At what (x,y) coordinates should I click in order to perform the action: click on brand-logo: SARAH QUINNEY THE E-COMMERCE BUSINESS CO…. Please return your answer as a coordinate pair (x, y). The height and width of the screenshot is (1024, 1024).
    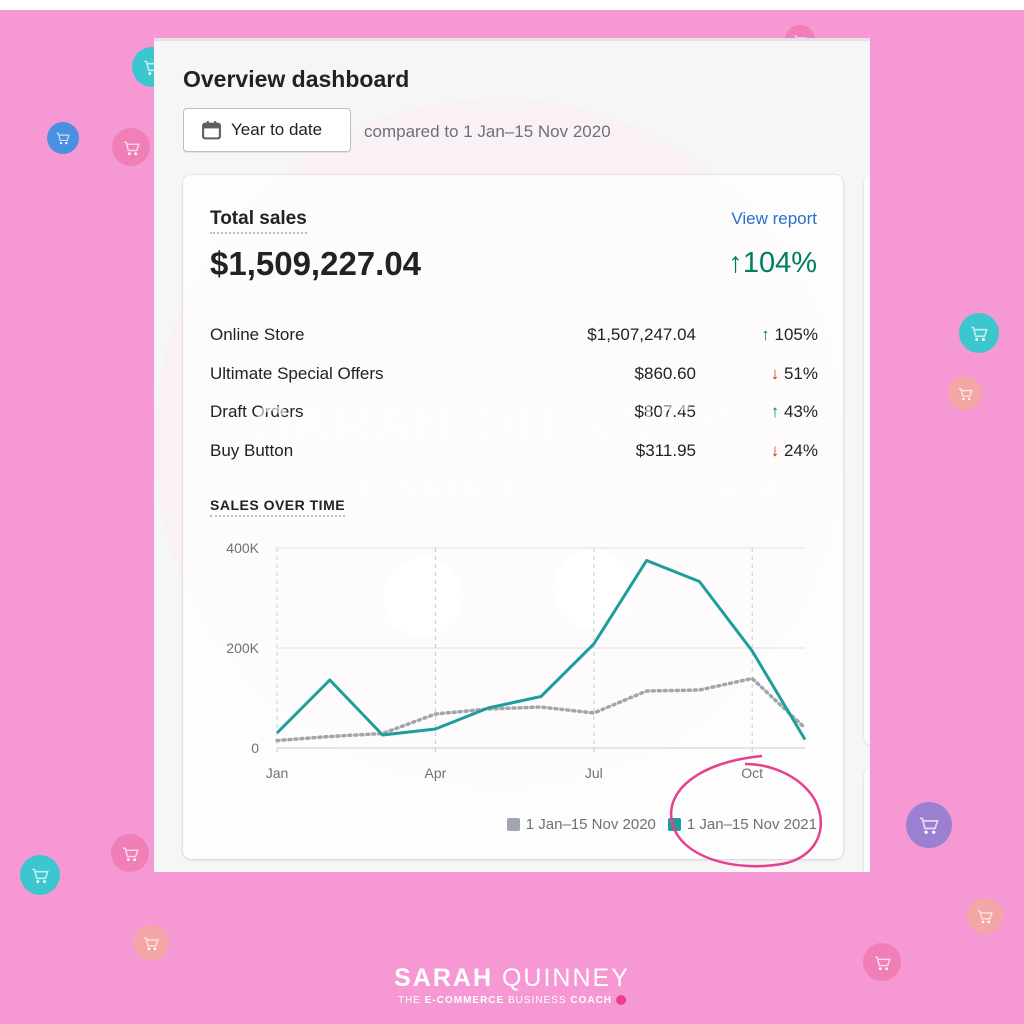
    Looking at the image, I should click on (512, 985).